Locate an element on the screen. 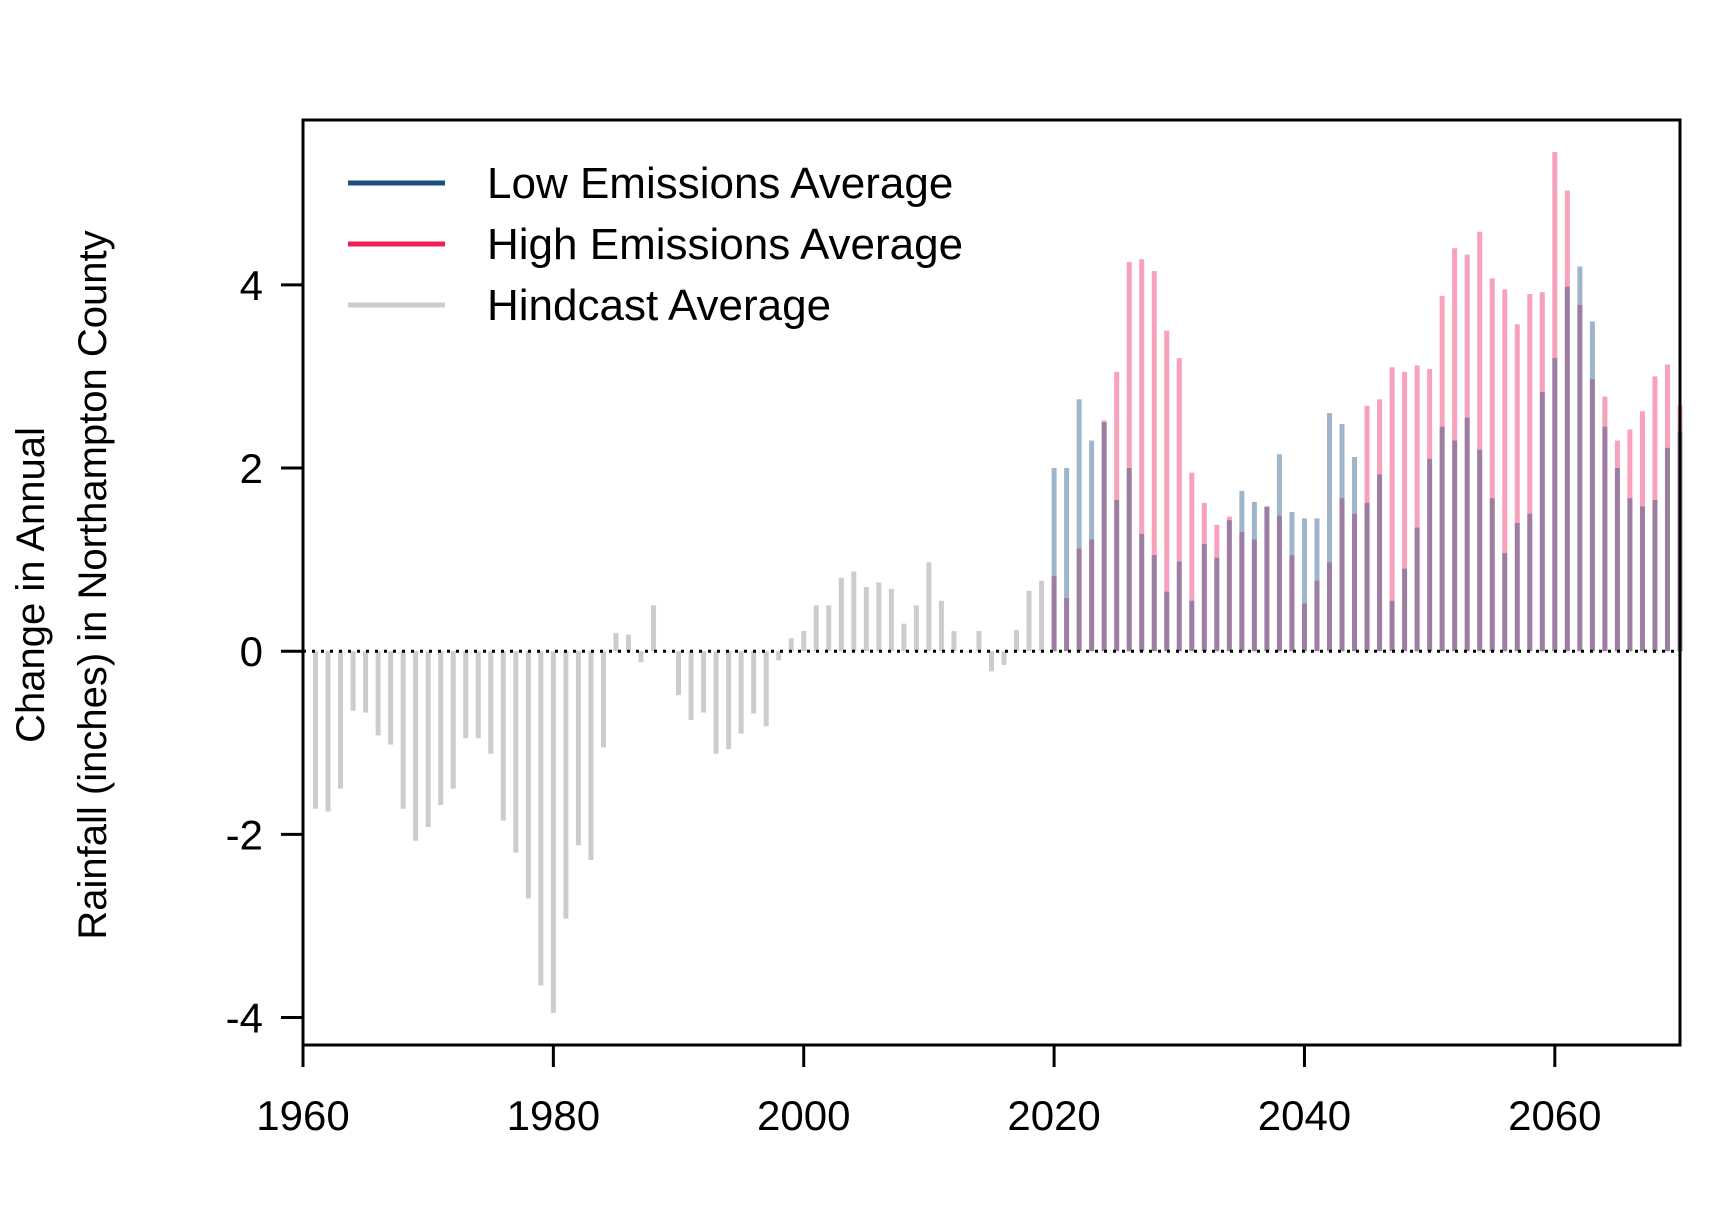 The width and height of the screenshot is (1716, 1217). low-emissions-bar-2045 is located at coordinates (1367, 577).